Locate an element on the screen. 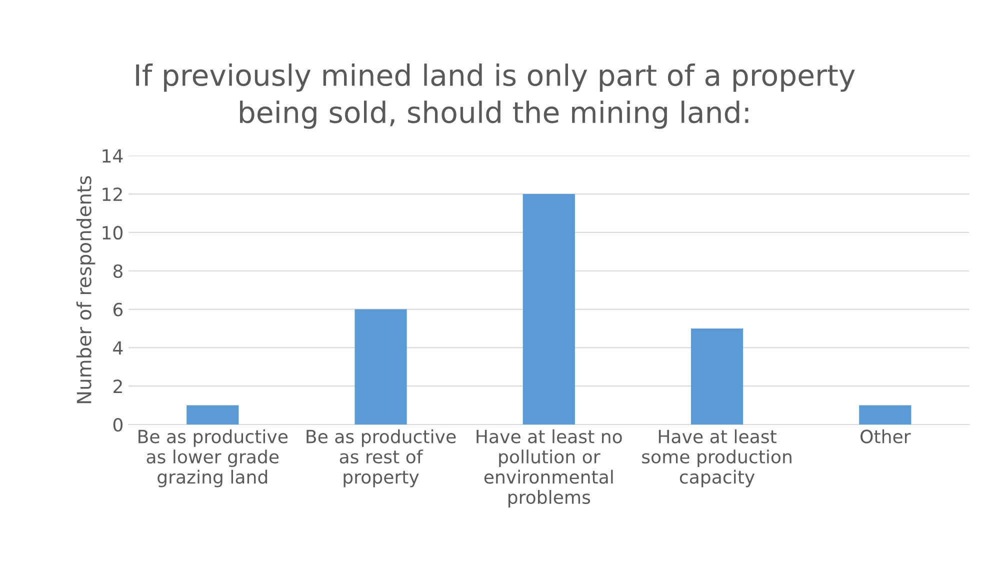  y-axis-title: Number of respondents is located at coordinates (86, 290).